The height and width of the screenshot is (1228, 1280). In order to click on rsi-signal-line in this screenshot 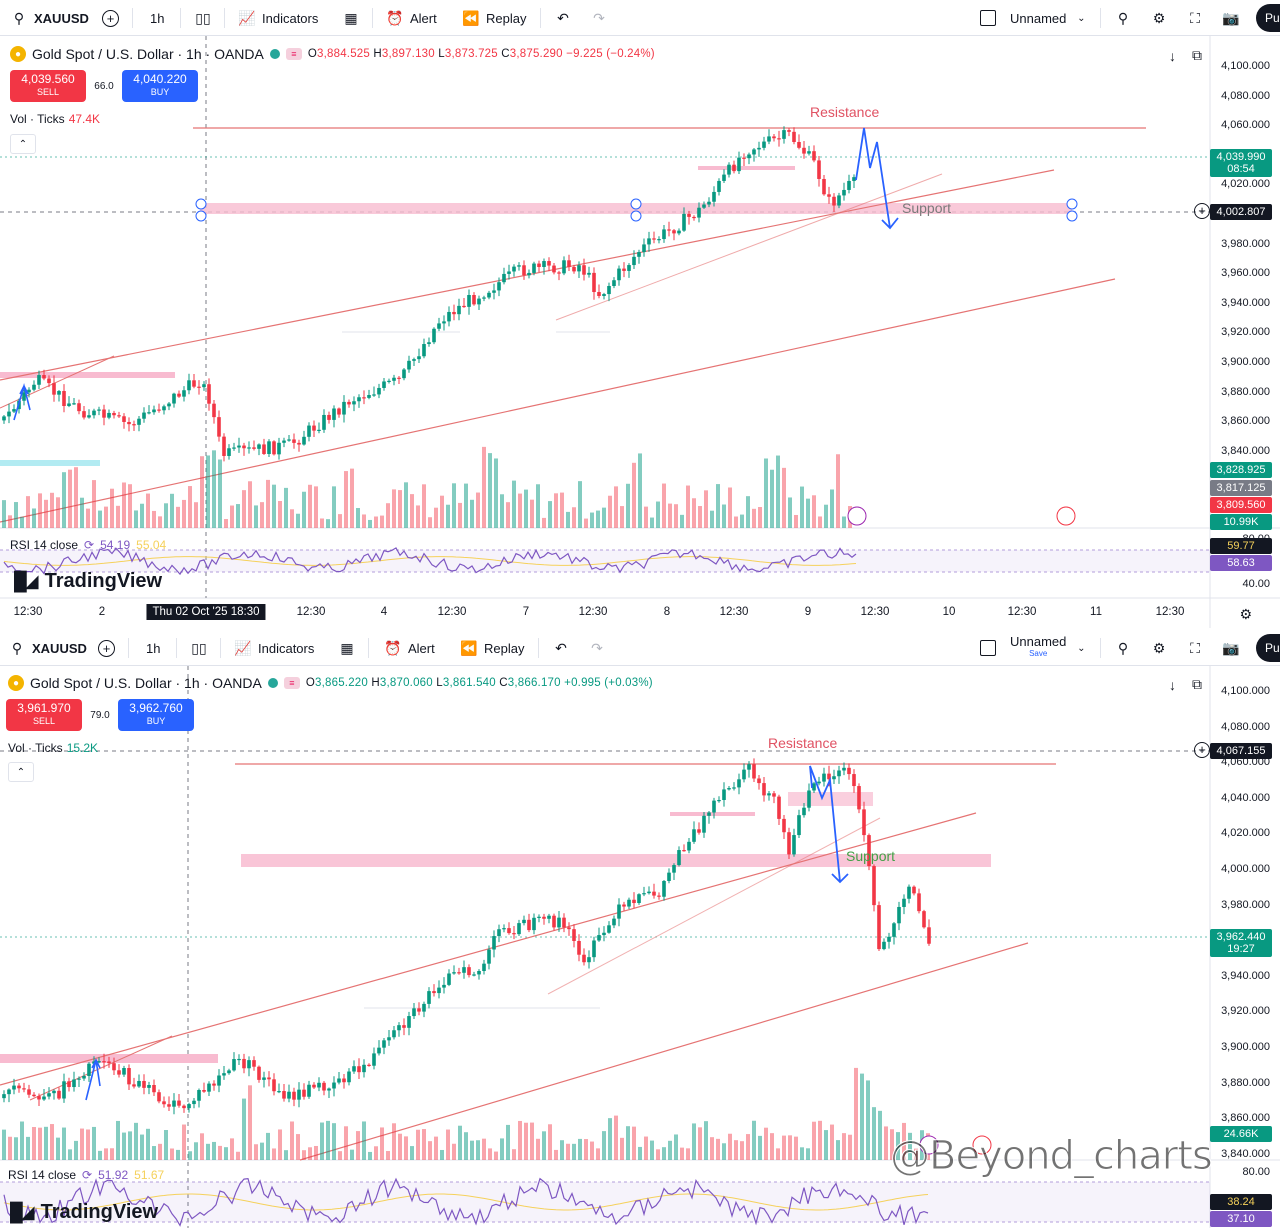, I will do `click(466, 1202)`.